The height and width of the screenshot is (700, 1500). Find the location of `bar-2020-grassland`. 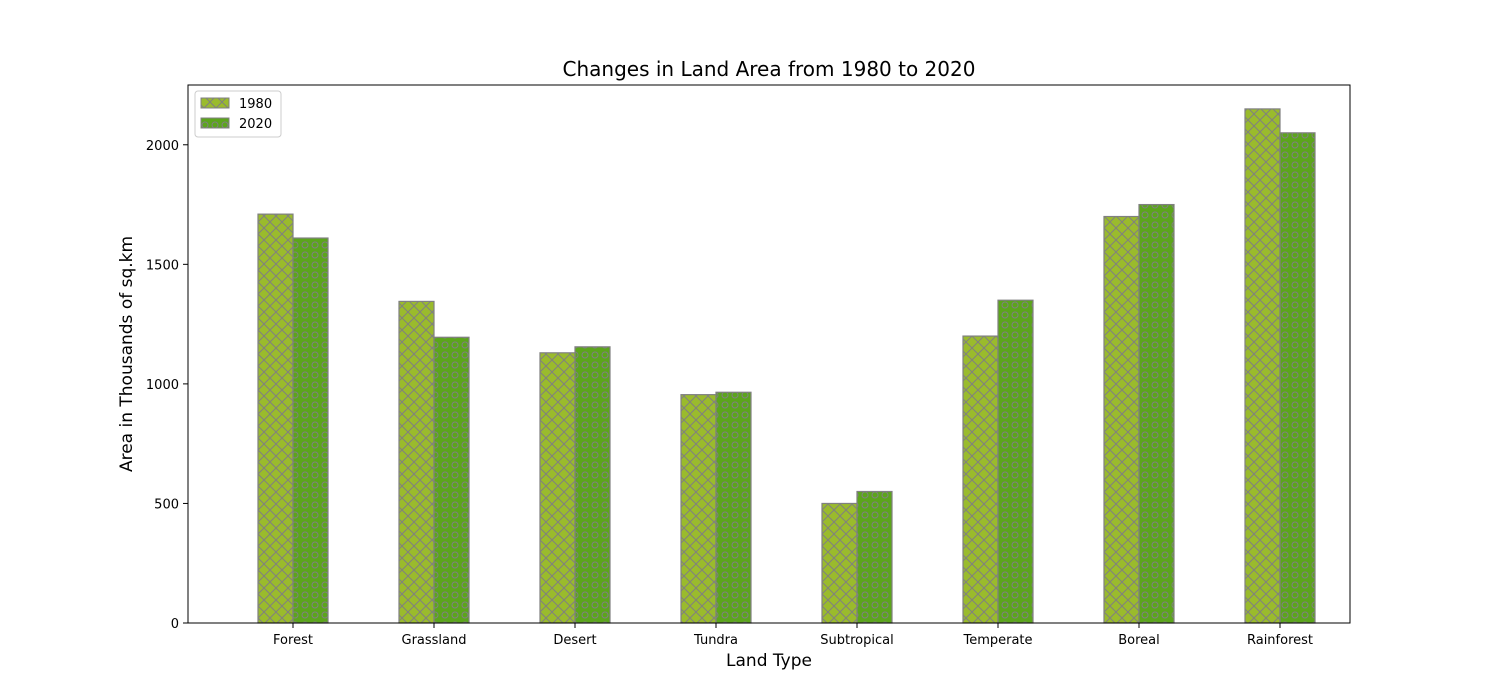

bar-2020-grassland is located at coordinates (451, 480).